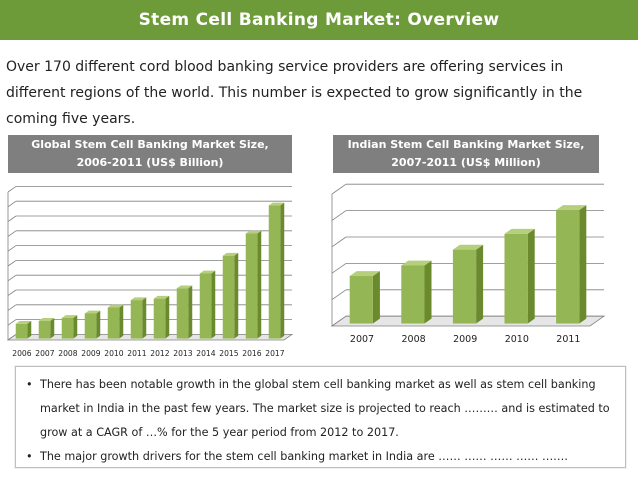 The height and width of the screenshot is (479, 638). What do you see at coordinates (414, 339) in the screenshot?
I see `indian-tick-label: 2008` at bounding box center [414, 339].